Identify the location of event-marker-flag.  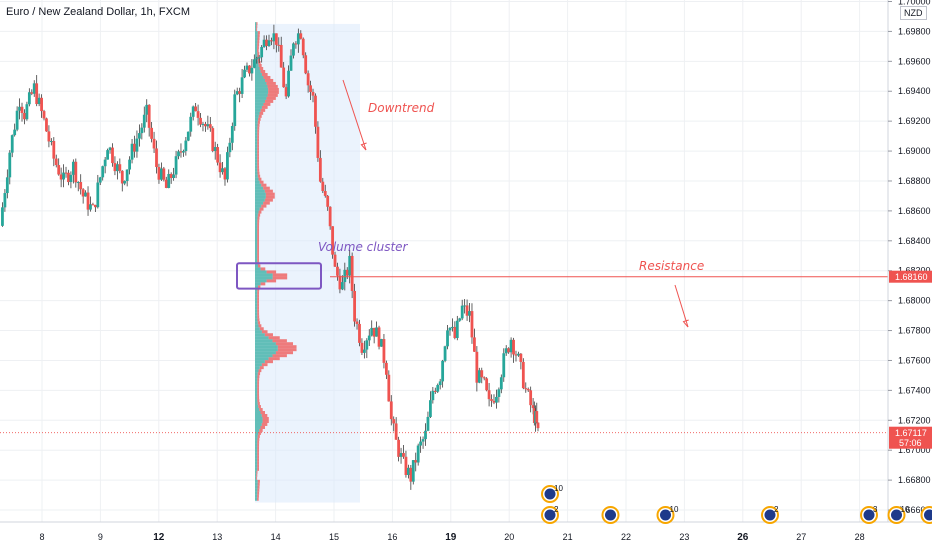
(869, 515).